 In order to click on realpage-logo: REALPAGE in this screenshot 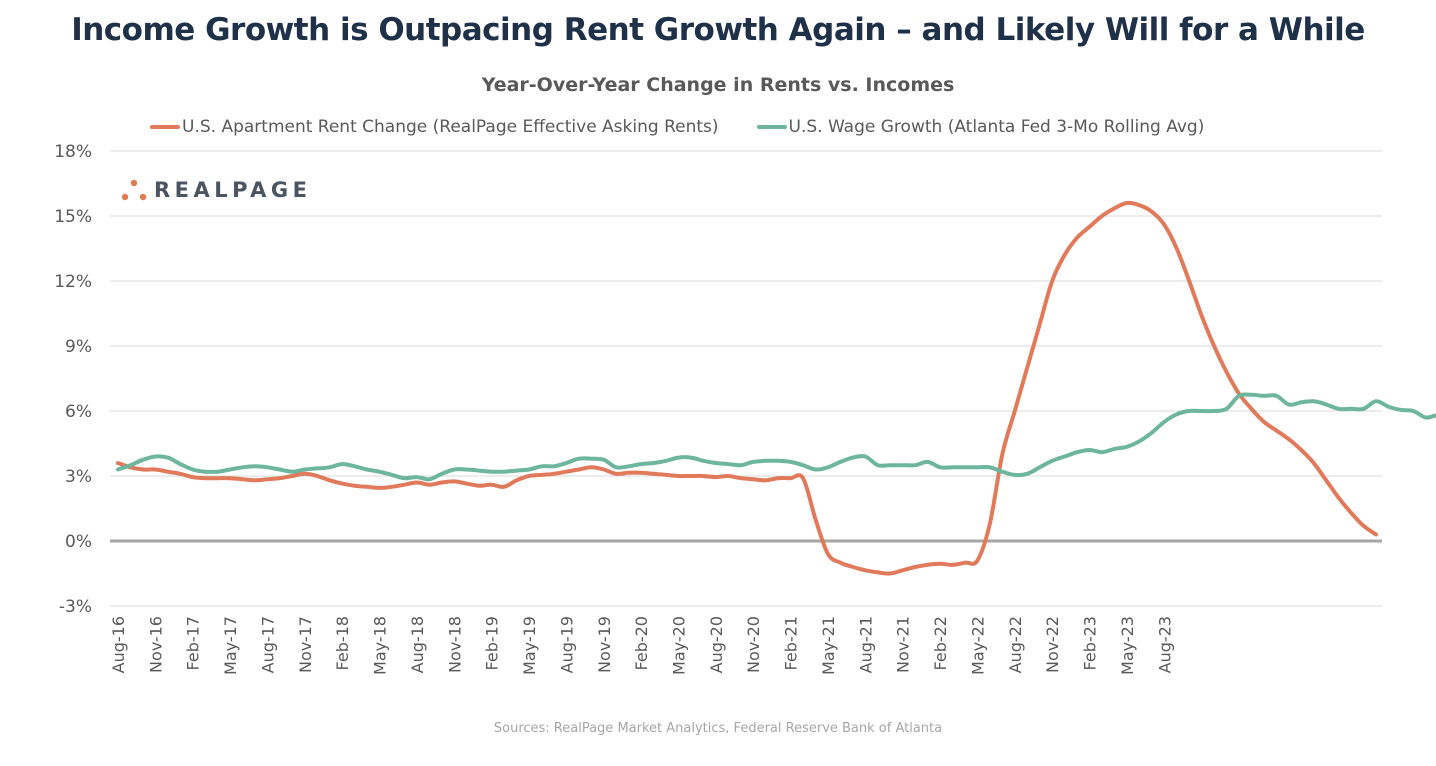, I will do `click(215, 190)`.